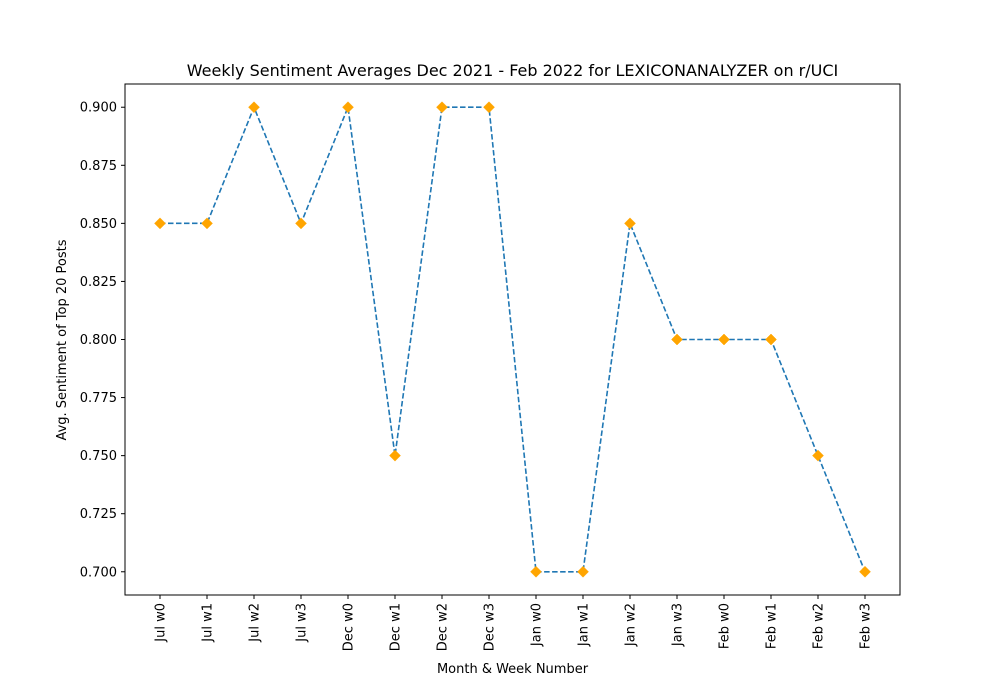 This screenshot has height=700, width=1000. What do you see at coordinates (98, 456) in the screenshot?
I see `y-tick-label: 0.750` at bounding box center [98, 456].